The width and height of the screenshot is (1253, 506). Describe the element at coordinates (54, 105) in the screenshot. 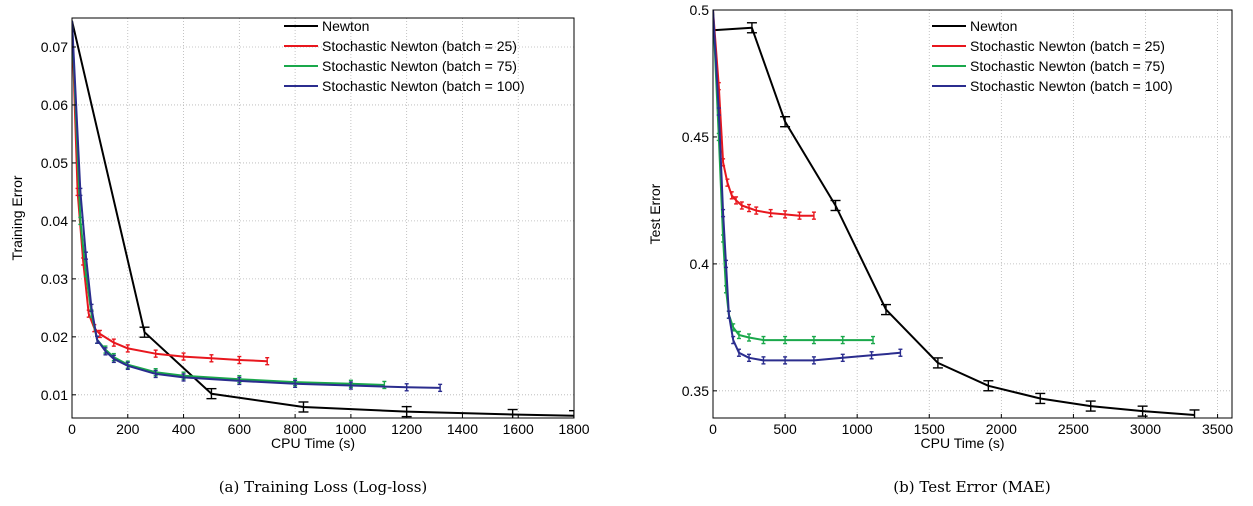

I see `y-tick-label: 0.06` at that location.